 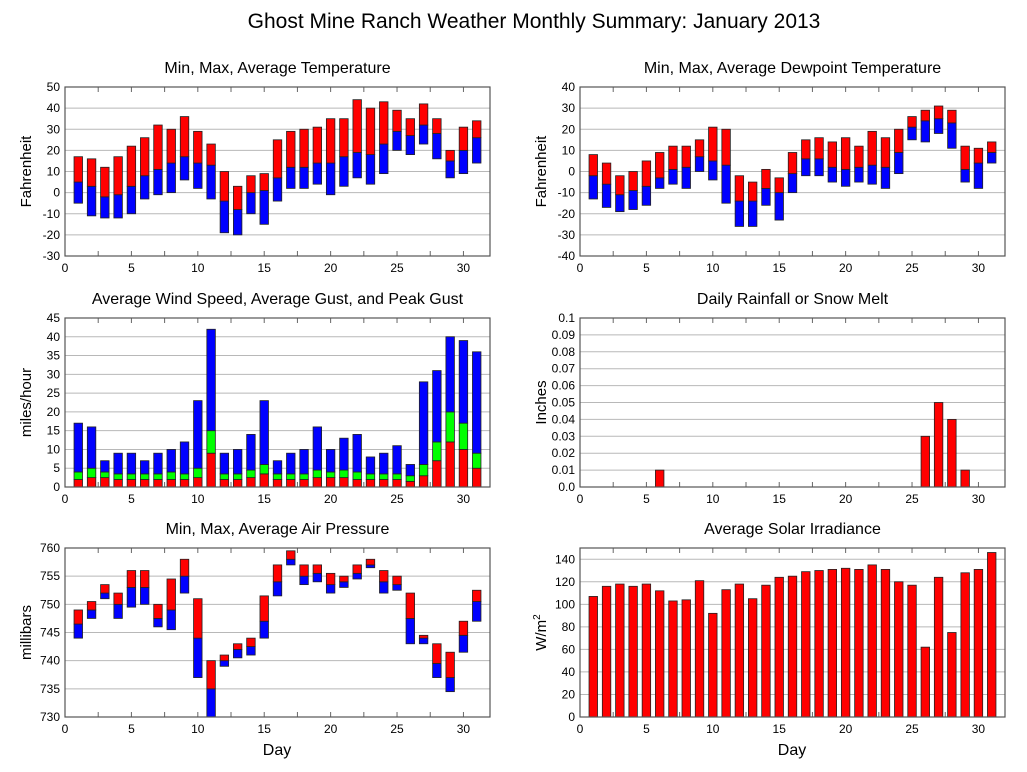 I want to click on y-tick-label: 120, so click(x=565, y=582).